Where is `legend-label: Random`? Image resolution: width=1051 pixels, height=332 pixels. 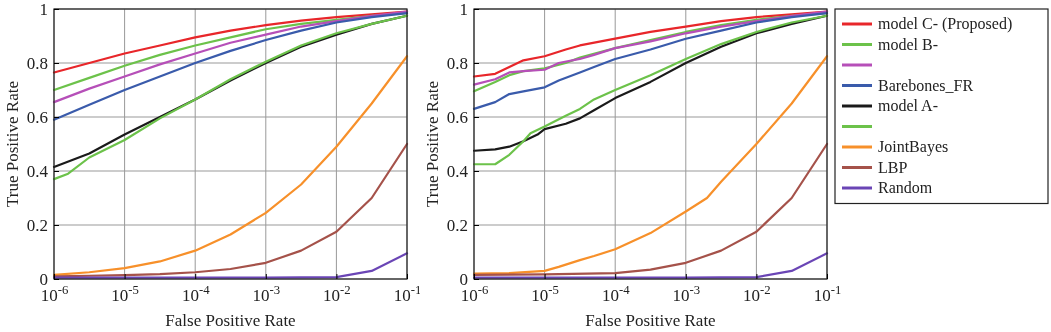 legend-label: Random is located at coordinates (905, 187).